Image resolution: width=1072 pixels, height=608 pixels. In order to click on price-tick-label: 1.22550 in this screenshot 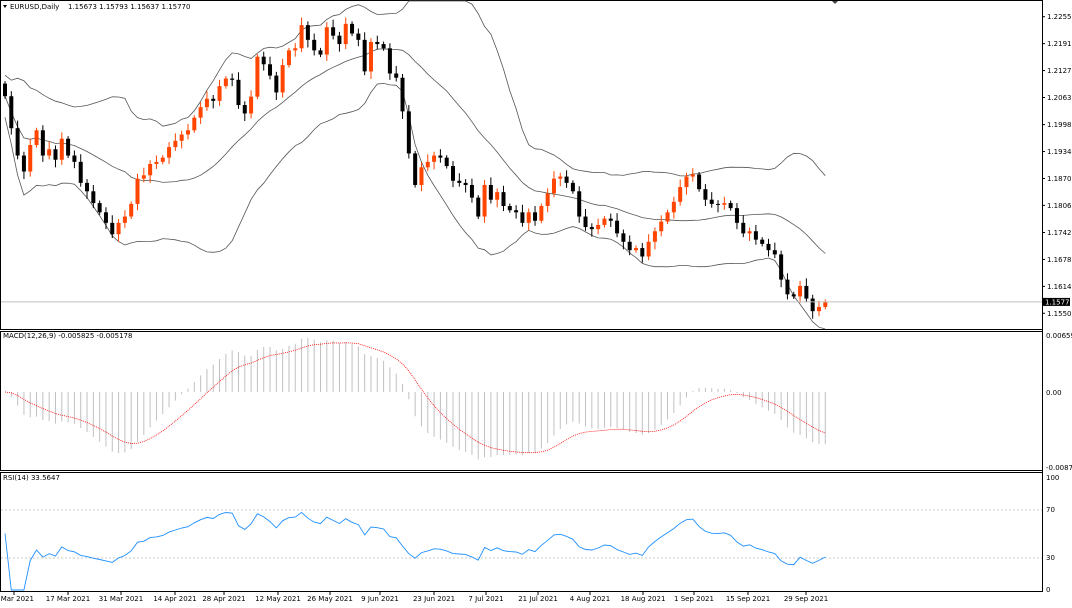, I will do `click(1059, 17)`.